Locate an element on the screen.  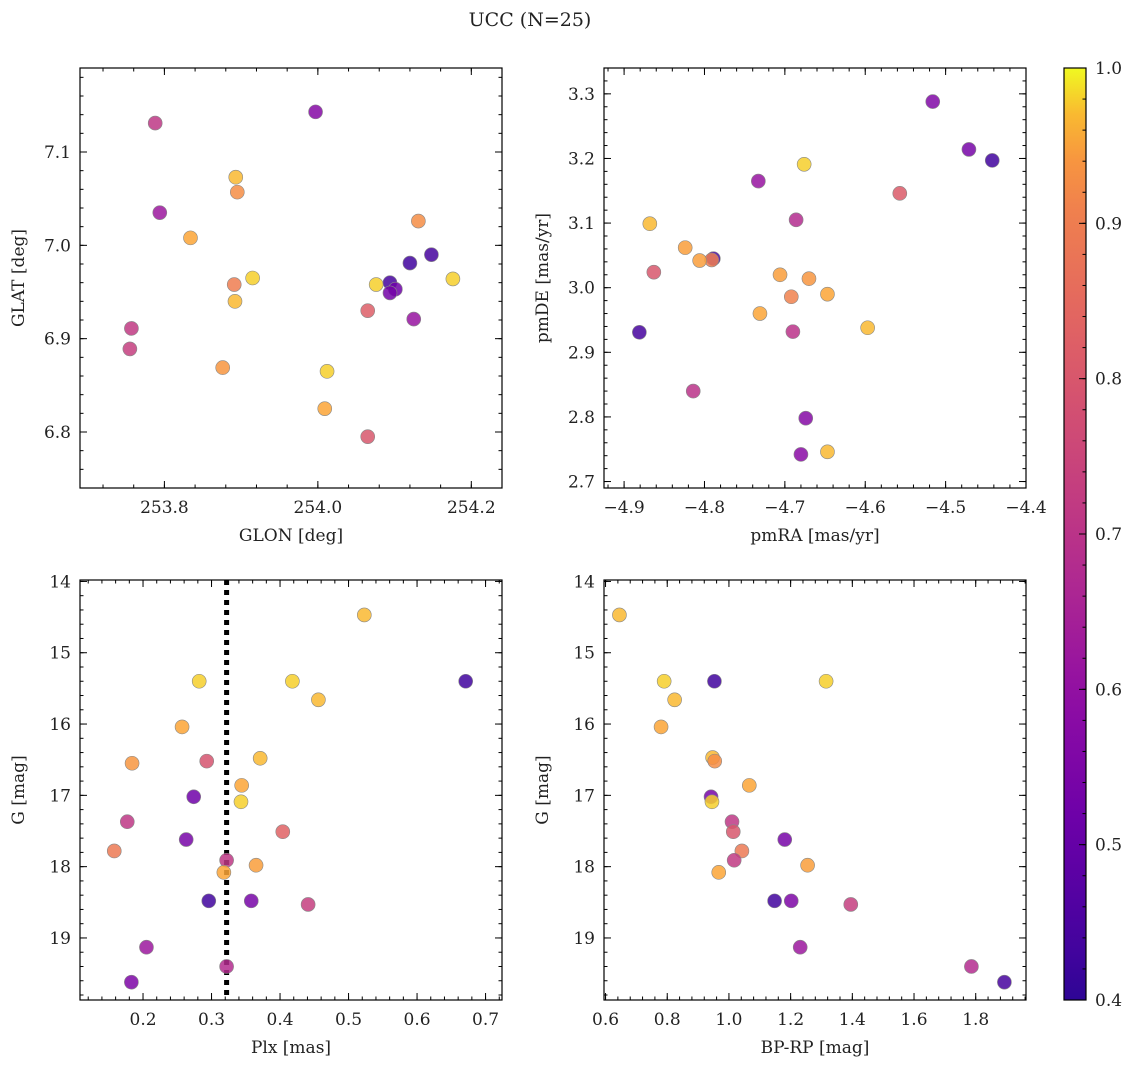
colorbar-tick-label: 0.6 is located at coordinates (1108, 690).